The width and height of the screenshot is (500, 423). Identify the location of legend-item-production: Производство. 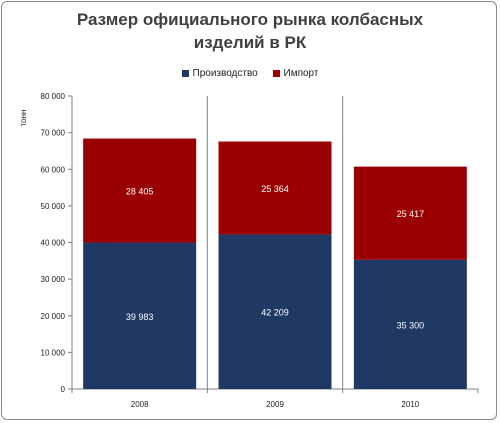
(219, 73).